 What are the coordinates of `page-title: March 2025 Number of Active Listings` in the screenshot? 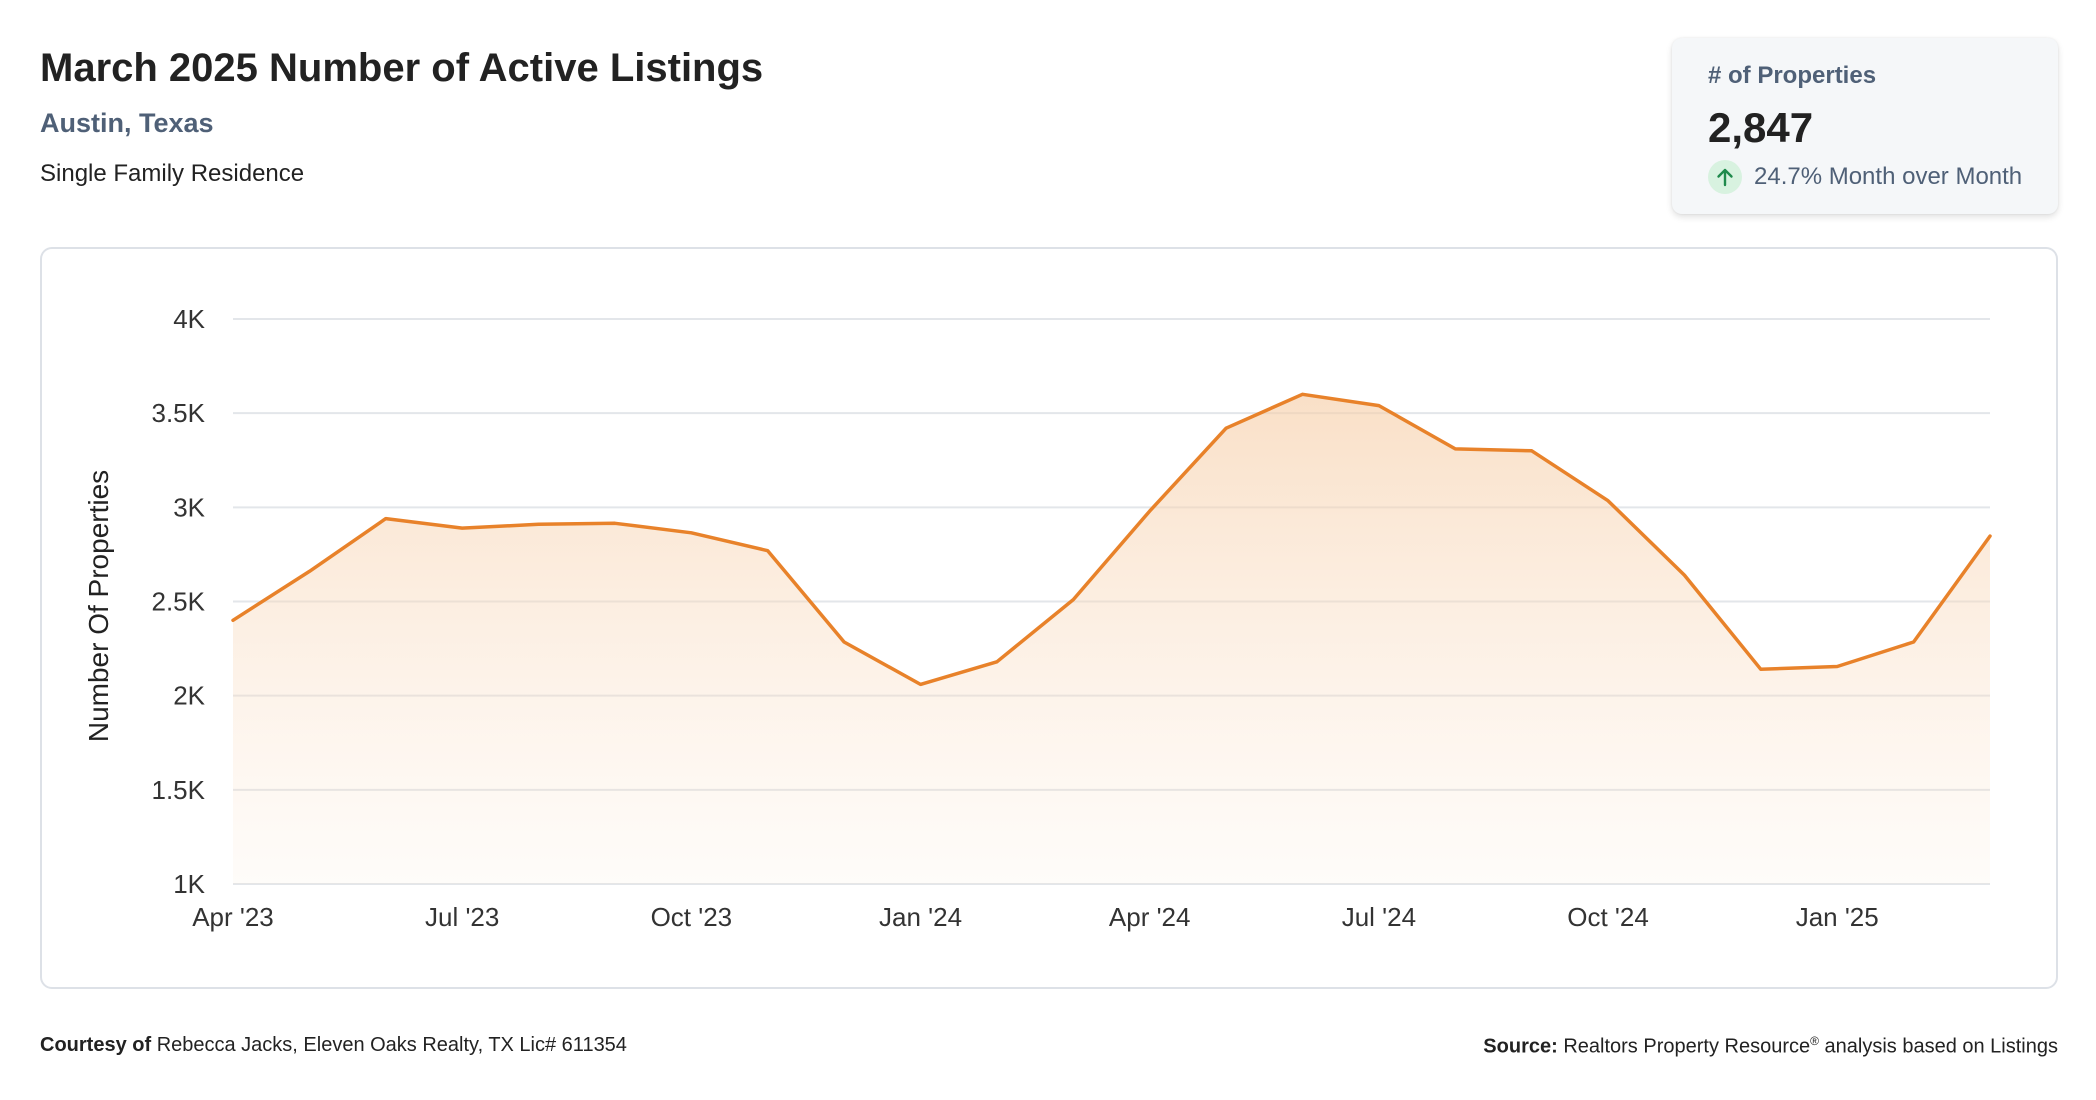 It's located at (402, 68).